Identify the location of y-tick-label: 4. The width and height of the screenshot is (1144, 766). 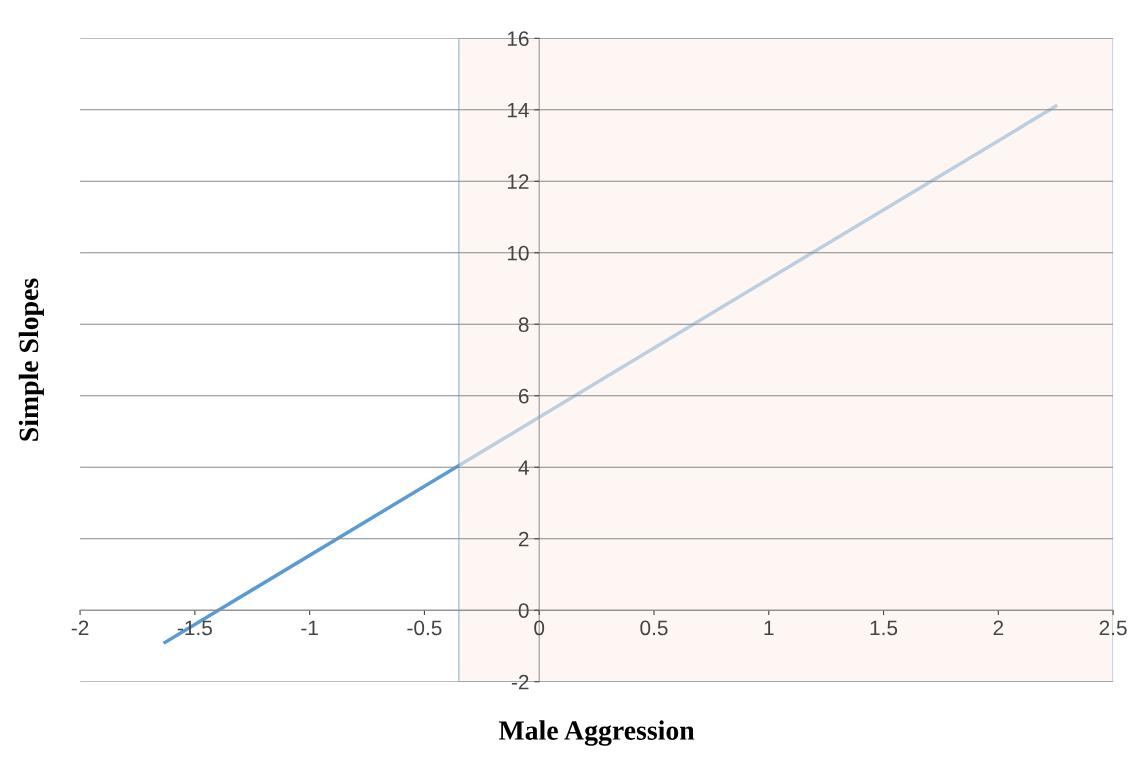
(523, 467).